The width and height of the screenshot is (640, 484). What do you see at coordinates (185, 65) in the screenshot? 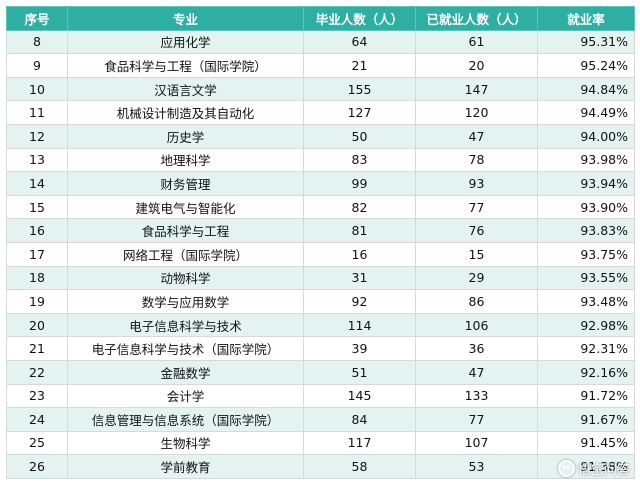
I see `cell-major: 食品科学与工程（国际学院）` at bounding box center [185, 65].